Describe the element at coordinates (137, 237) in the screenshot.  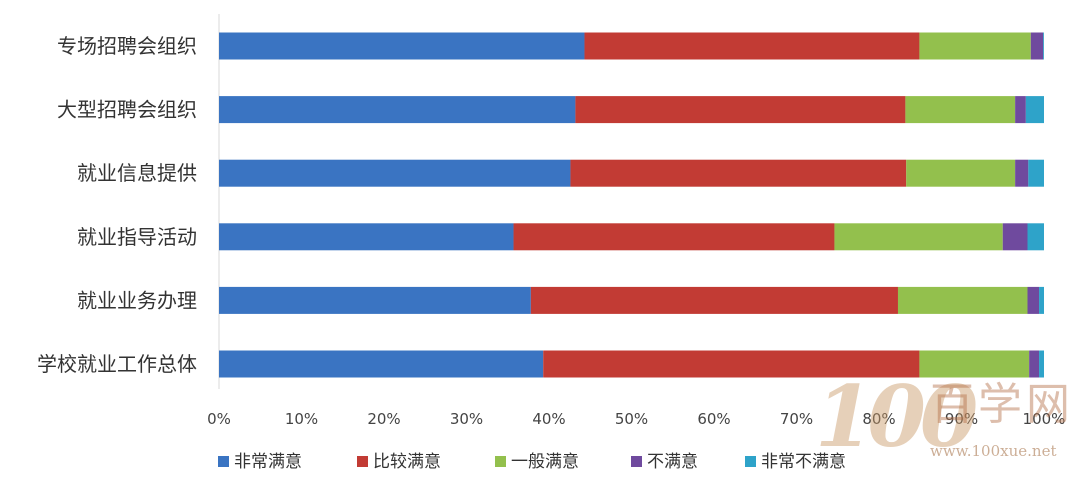
I see `category-label: 就业指导活动` at that location.